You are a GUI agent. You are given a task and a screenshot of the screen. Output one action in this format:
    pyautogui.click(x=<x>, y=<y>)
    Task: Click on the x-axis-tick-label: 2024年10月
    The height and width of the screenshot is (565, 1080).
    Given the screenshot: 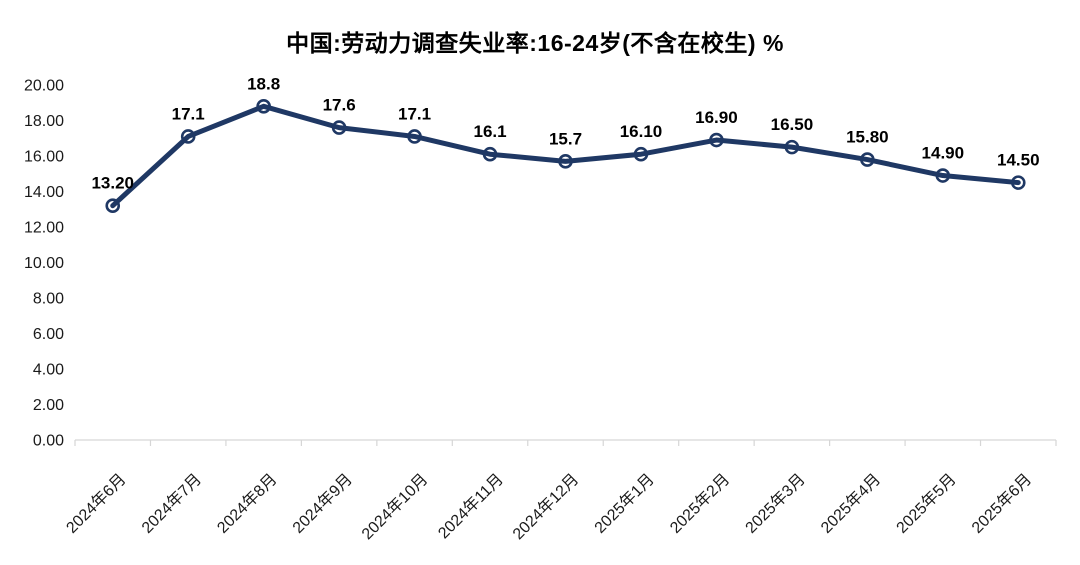 What is the action you would take?
    pyautogui.click(x=394, y=506)
    